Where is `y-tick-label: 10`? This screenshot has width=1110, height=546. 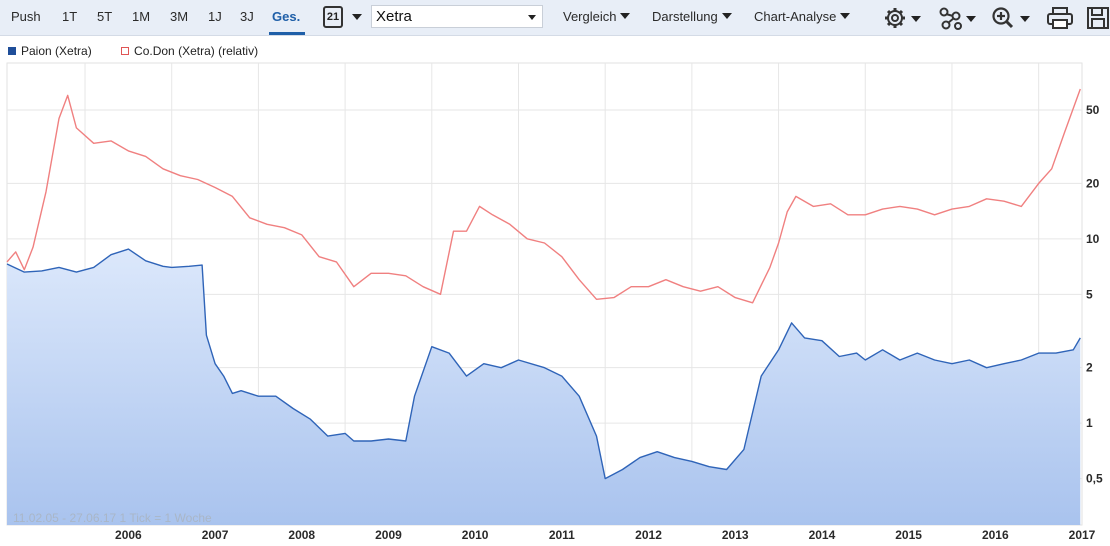 y-tick-label: 10 is located at coordinates (1093, 239).